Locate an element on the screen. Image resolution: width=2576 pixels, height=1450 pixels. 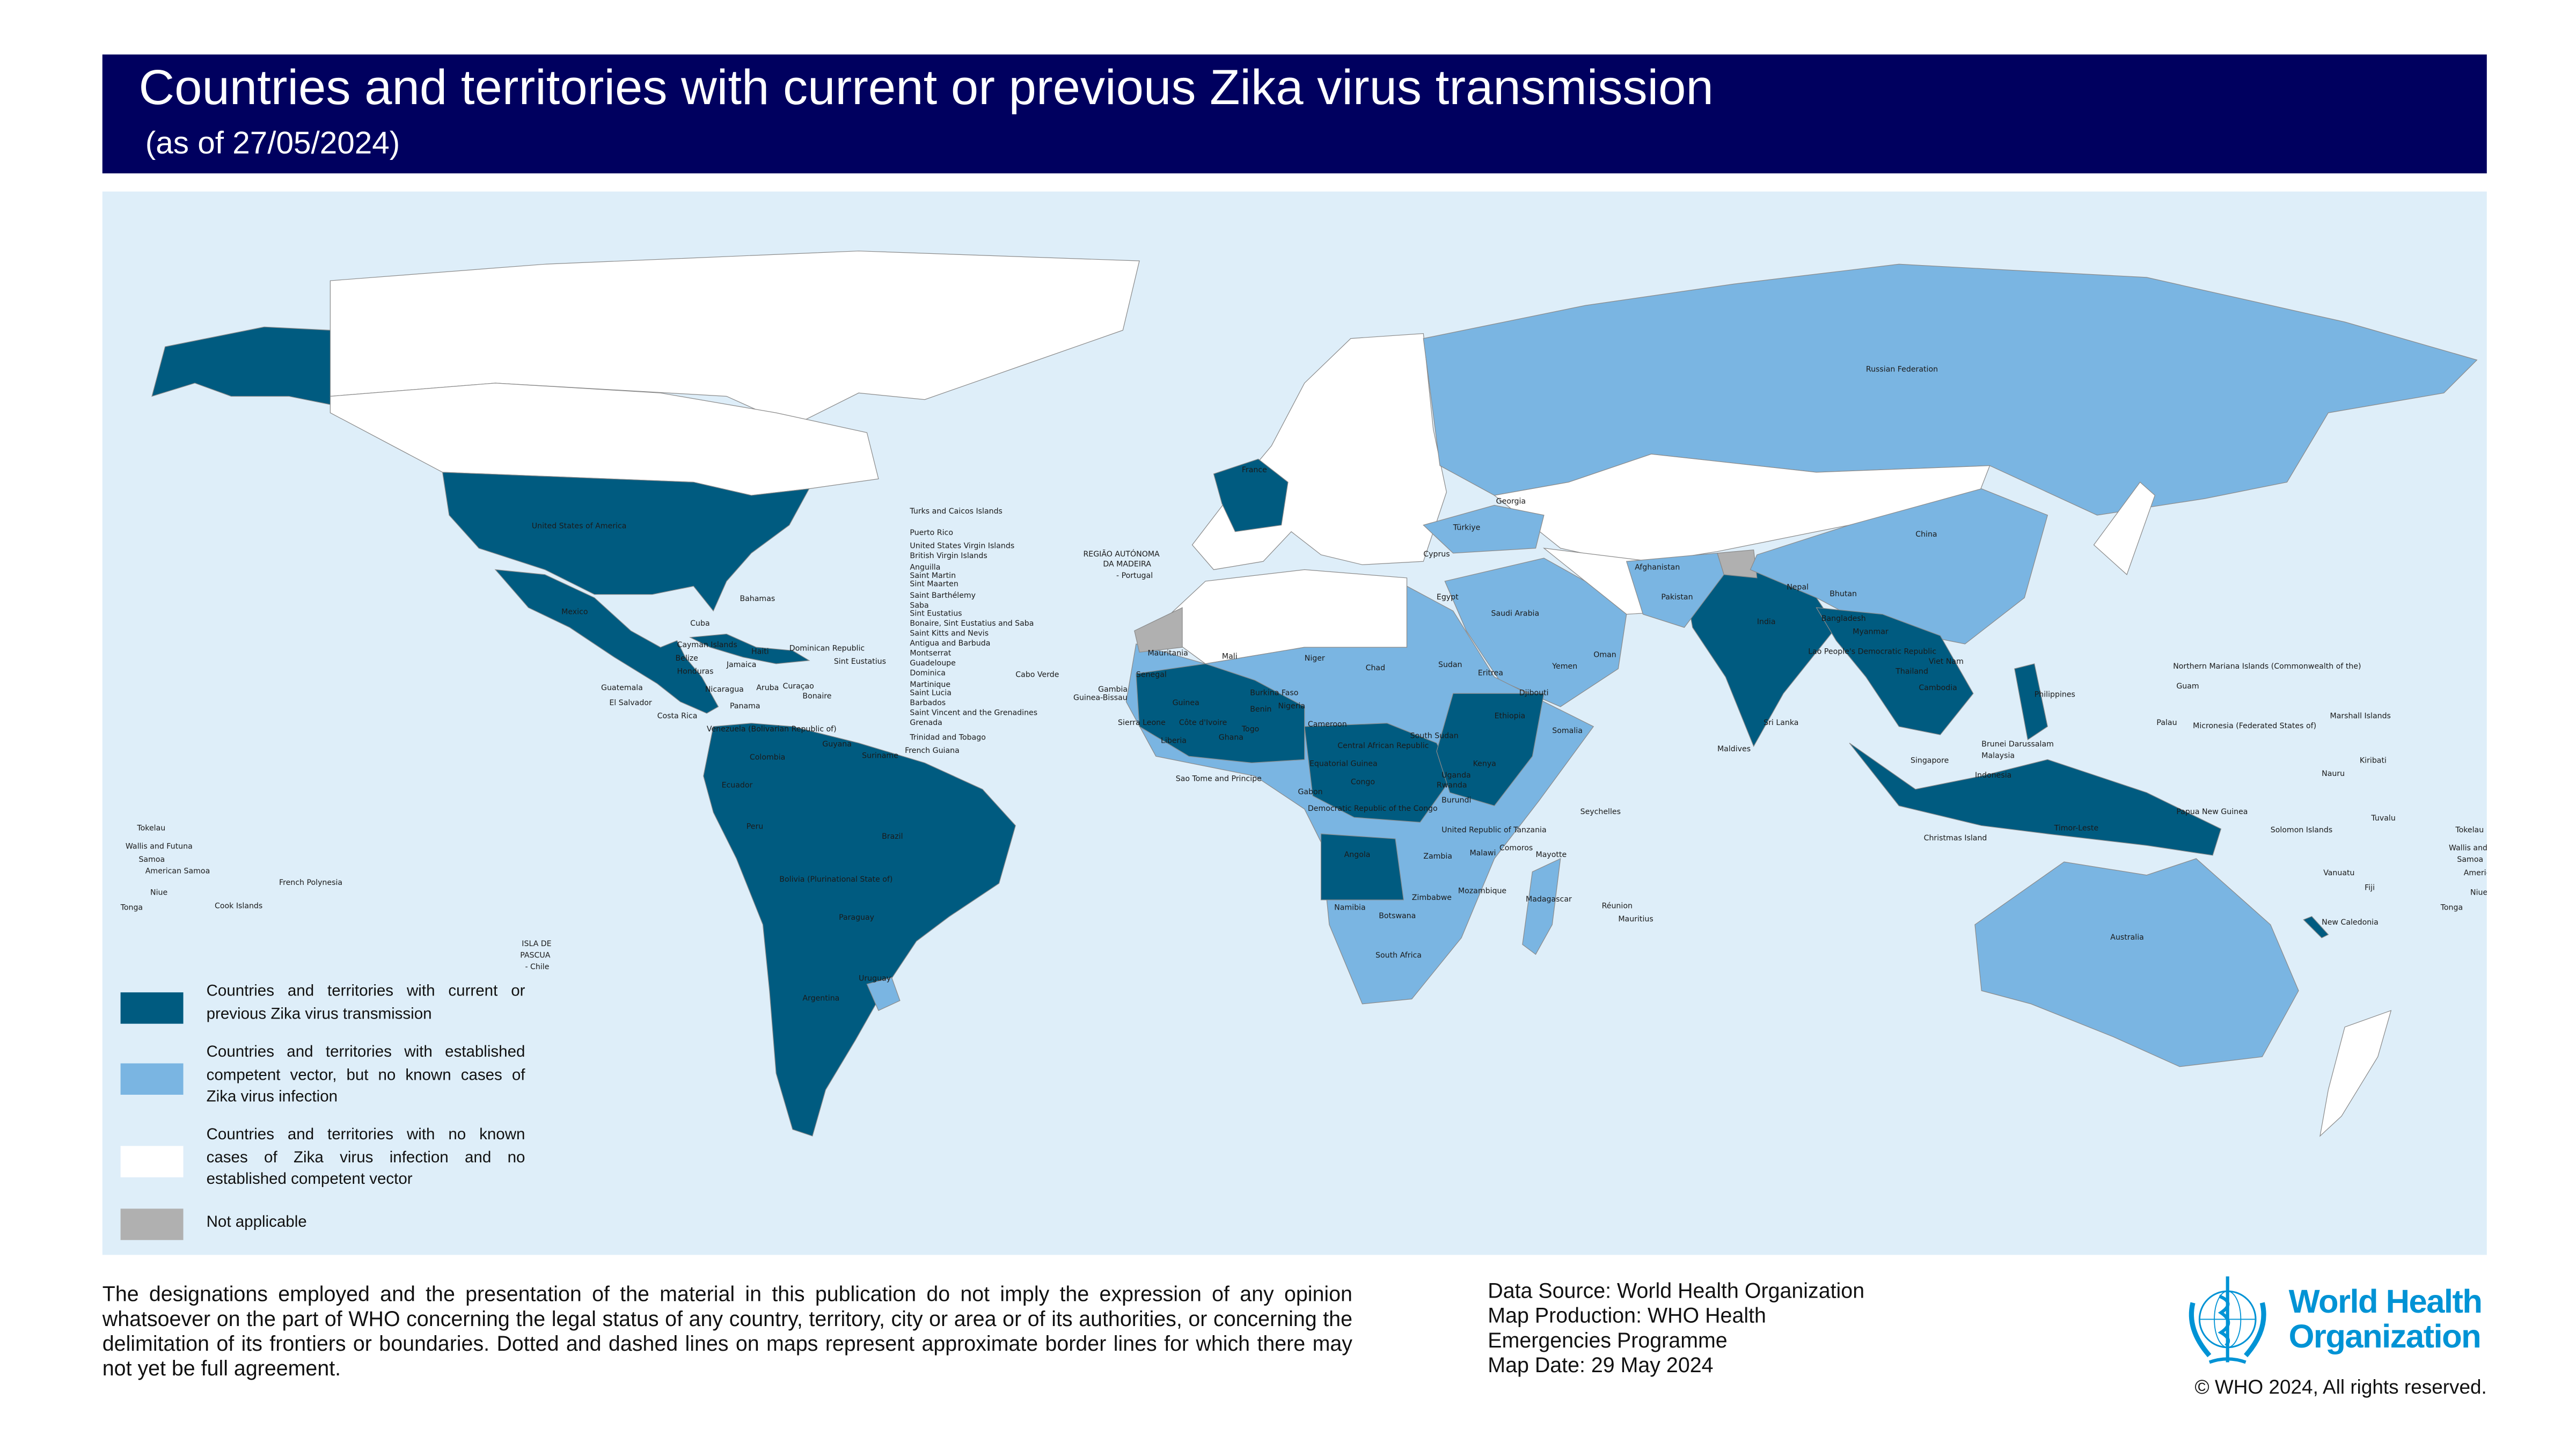
map-label: Suriname is located at coordinates (880, 757).